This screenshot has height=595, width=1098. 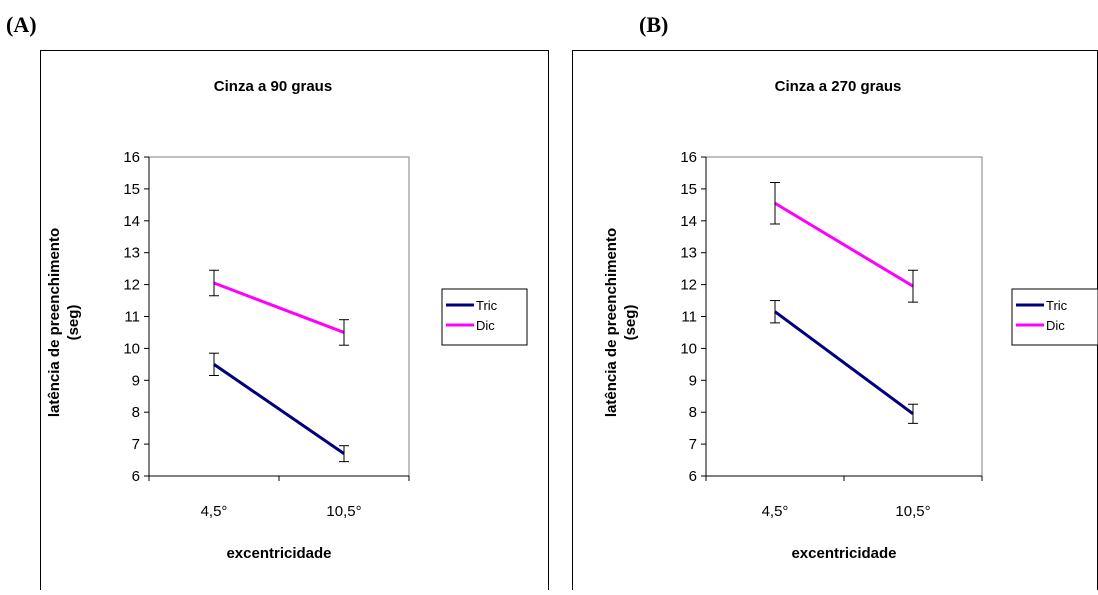 What do you see at coordinates (21, 24) in the screenshot?
I see `panel-label-a: (A)` at bounding box center [21, 24].